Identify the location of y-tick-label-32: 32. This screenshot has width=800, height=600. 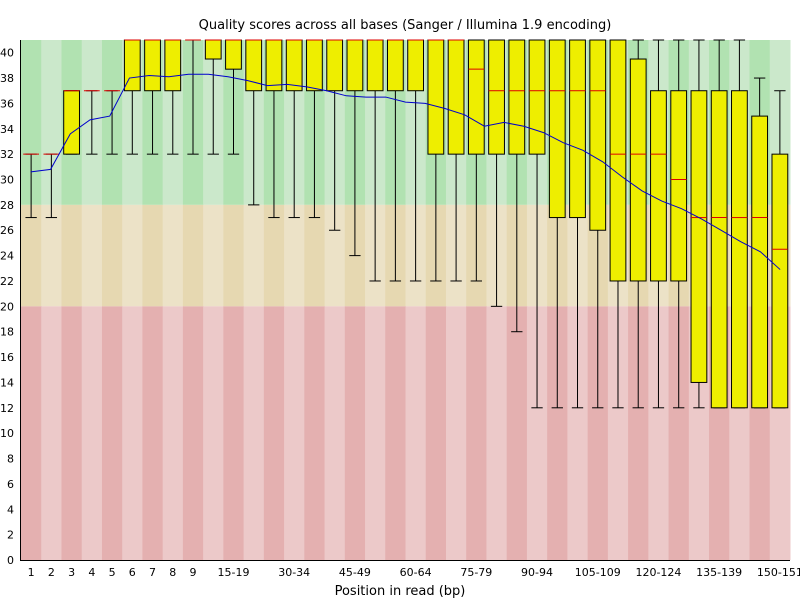
(7, 154).